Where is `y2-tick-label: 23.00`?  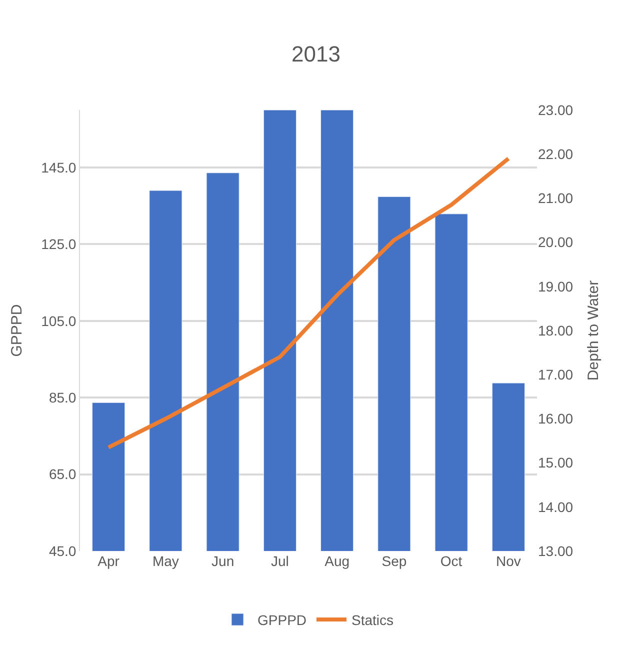 y2-tick-label: 23.00 is located at coordinates (556, 110).